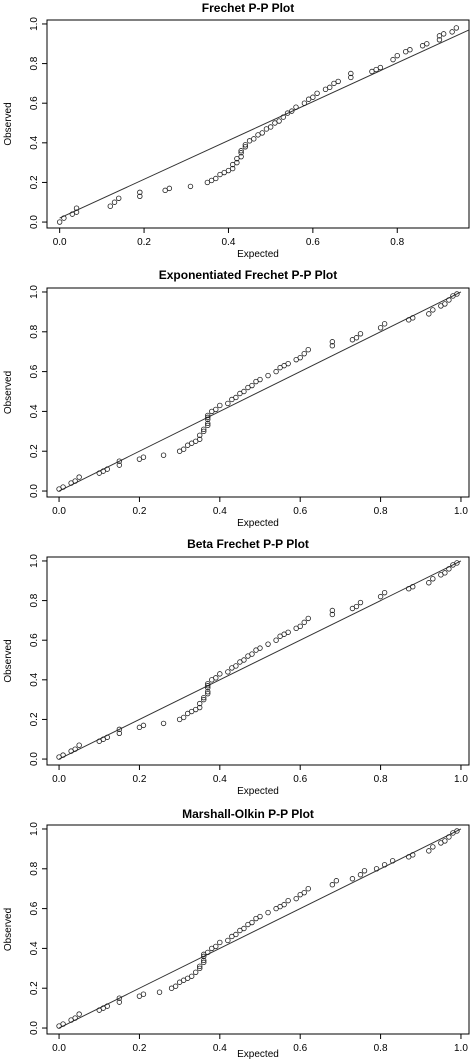 This screenshot has width=474, height=1060. Describe the element at coordinates (248, 814) in the screenshot. I see `chart-title: Marshall-Olkin P-P Plot` at that location.